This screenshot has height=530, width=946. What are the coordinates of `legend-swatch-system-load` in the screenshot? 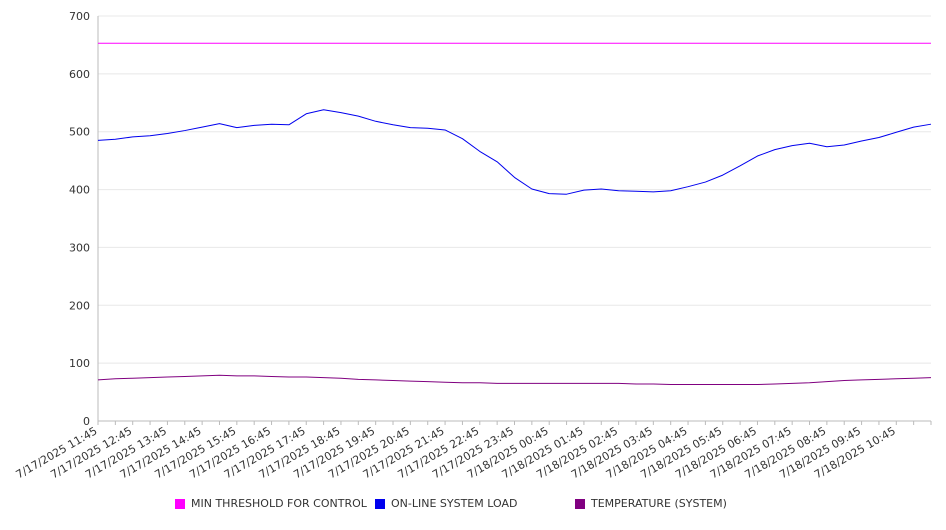 It's located at (380, 503).